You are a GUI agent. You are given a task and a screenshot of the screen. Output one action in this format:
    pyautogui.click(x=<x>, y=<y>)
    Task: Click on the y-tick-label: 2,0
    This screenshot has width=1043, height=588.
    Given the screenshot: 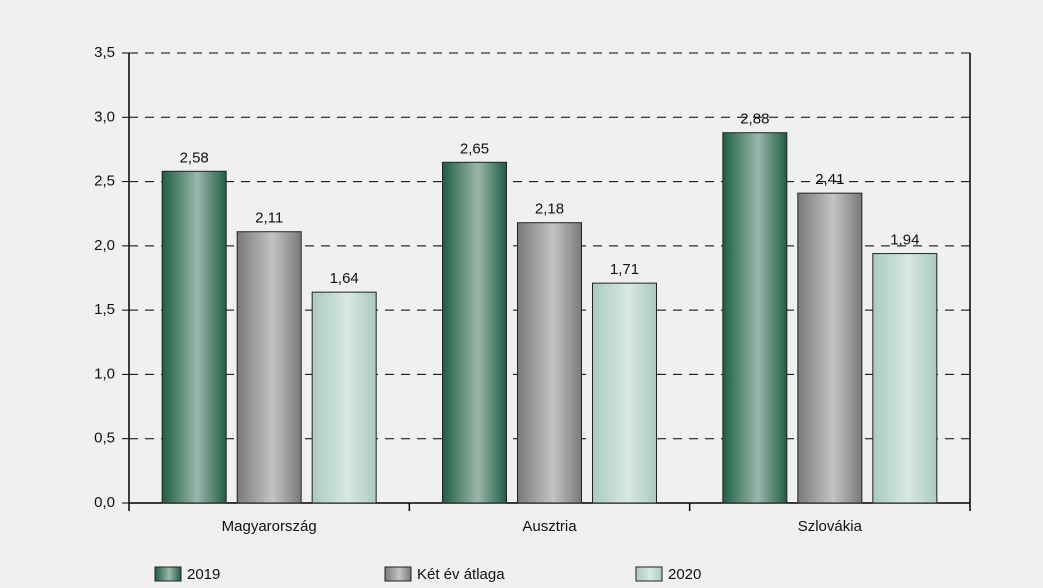 What is the action you would take?
    pyautogui.click(x=104, y=245)
    